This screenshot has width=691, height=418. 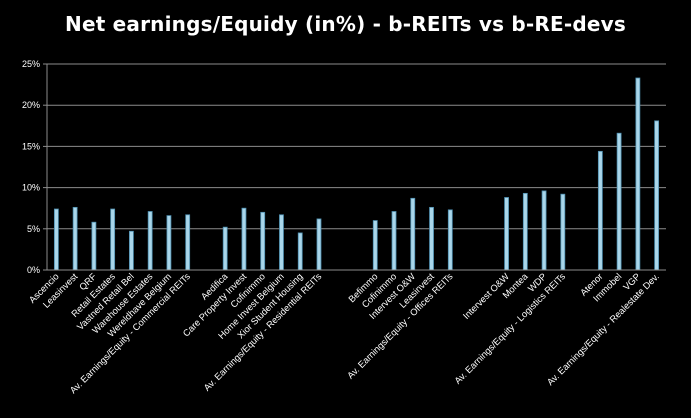 I want to click on y-tick-labels: 0% 5% 10% 15% 20% 25%, so click(x=31, y=167).